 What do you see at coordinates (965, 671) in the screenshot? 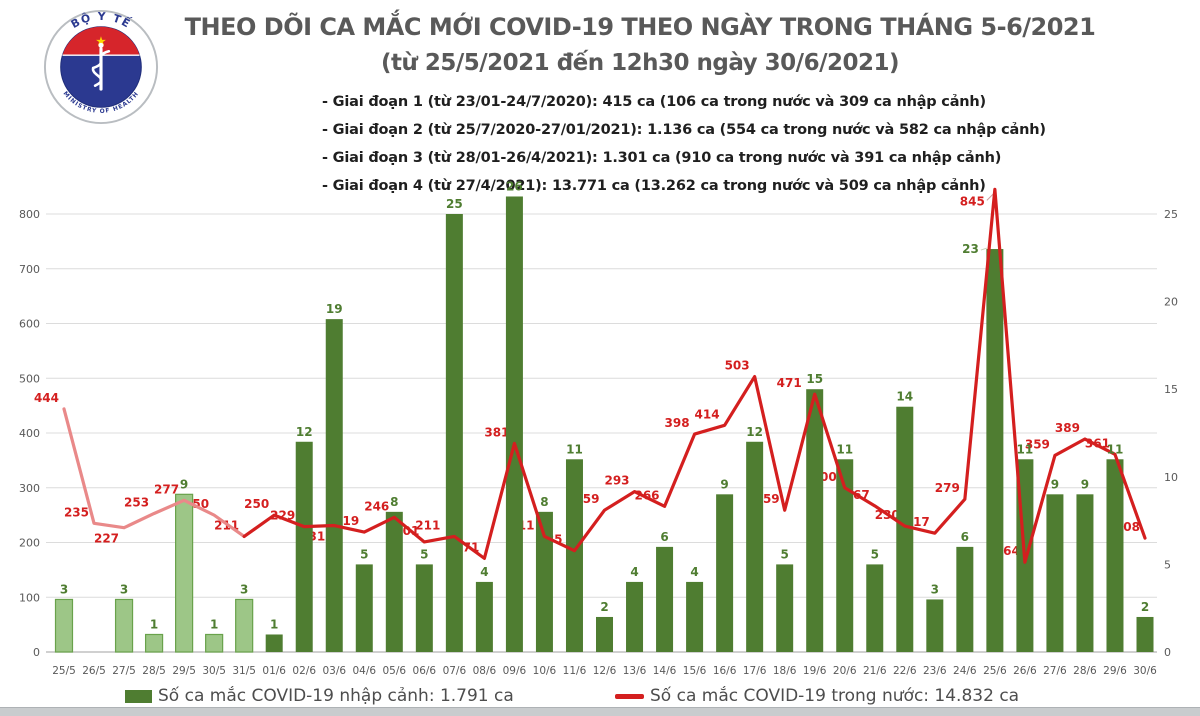
I see `x-axis-date-label: 24/6` at bounding box center [965, 671].